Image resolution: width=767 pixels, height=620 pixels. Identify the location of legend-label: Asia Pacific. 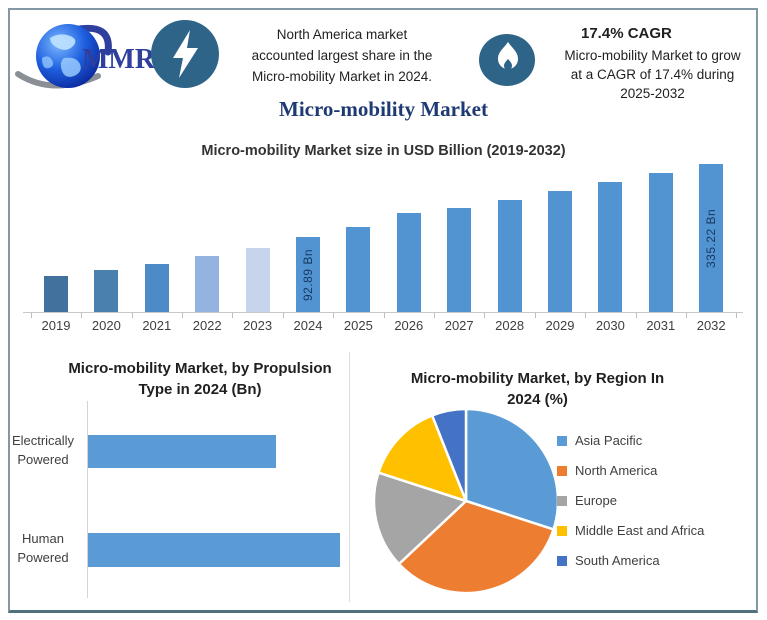
(609, 440).